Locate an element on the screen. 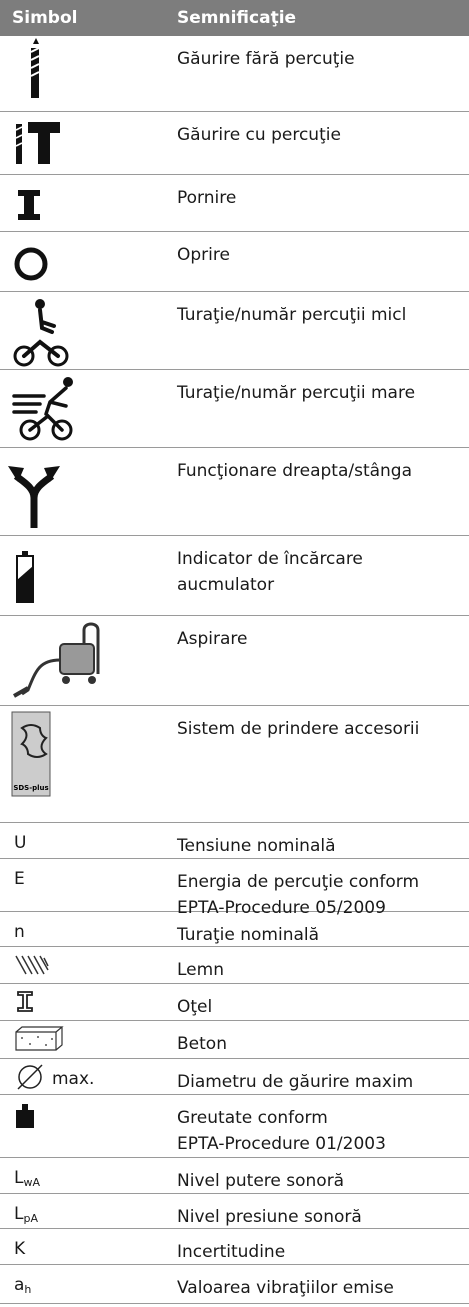  meaning-line: Turaţie/număr percuţii mare is located at coordinates (296, 393).